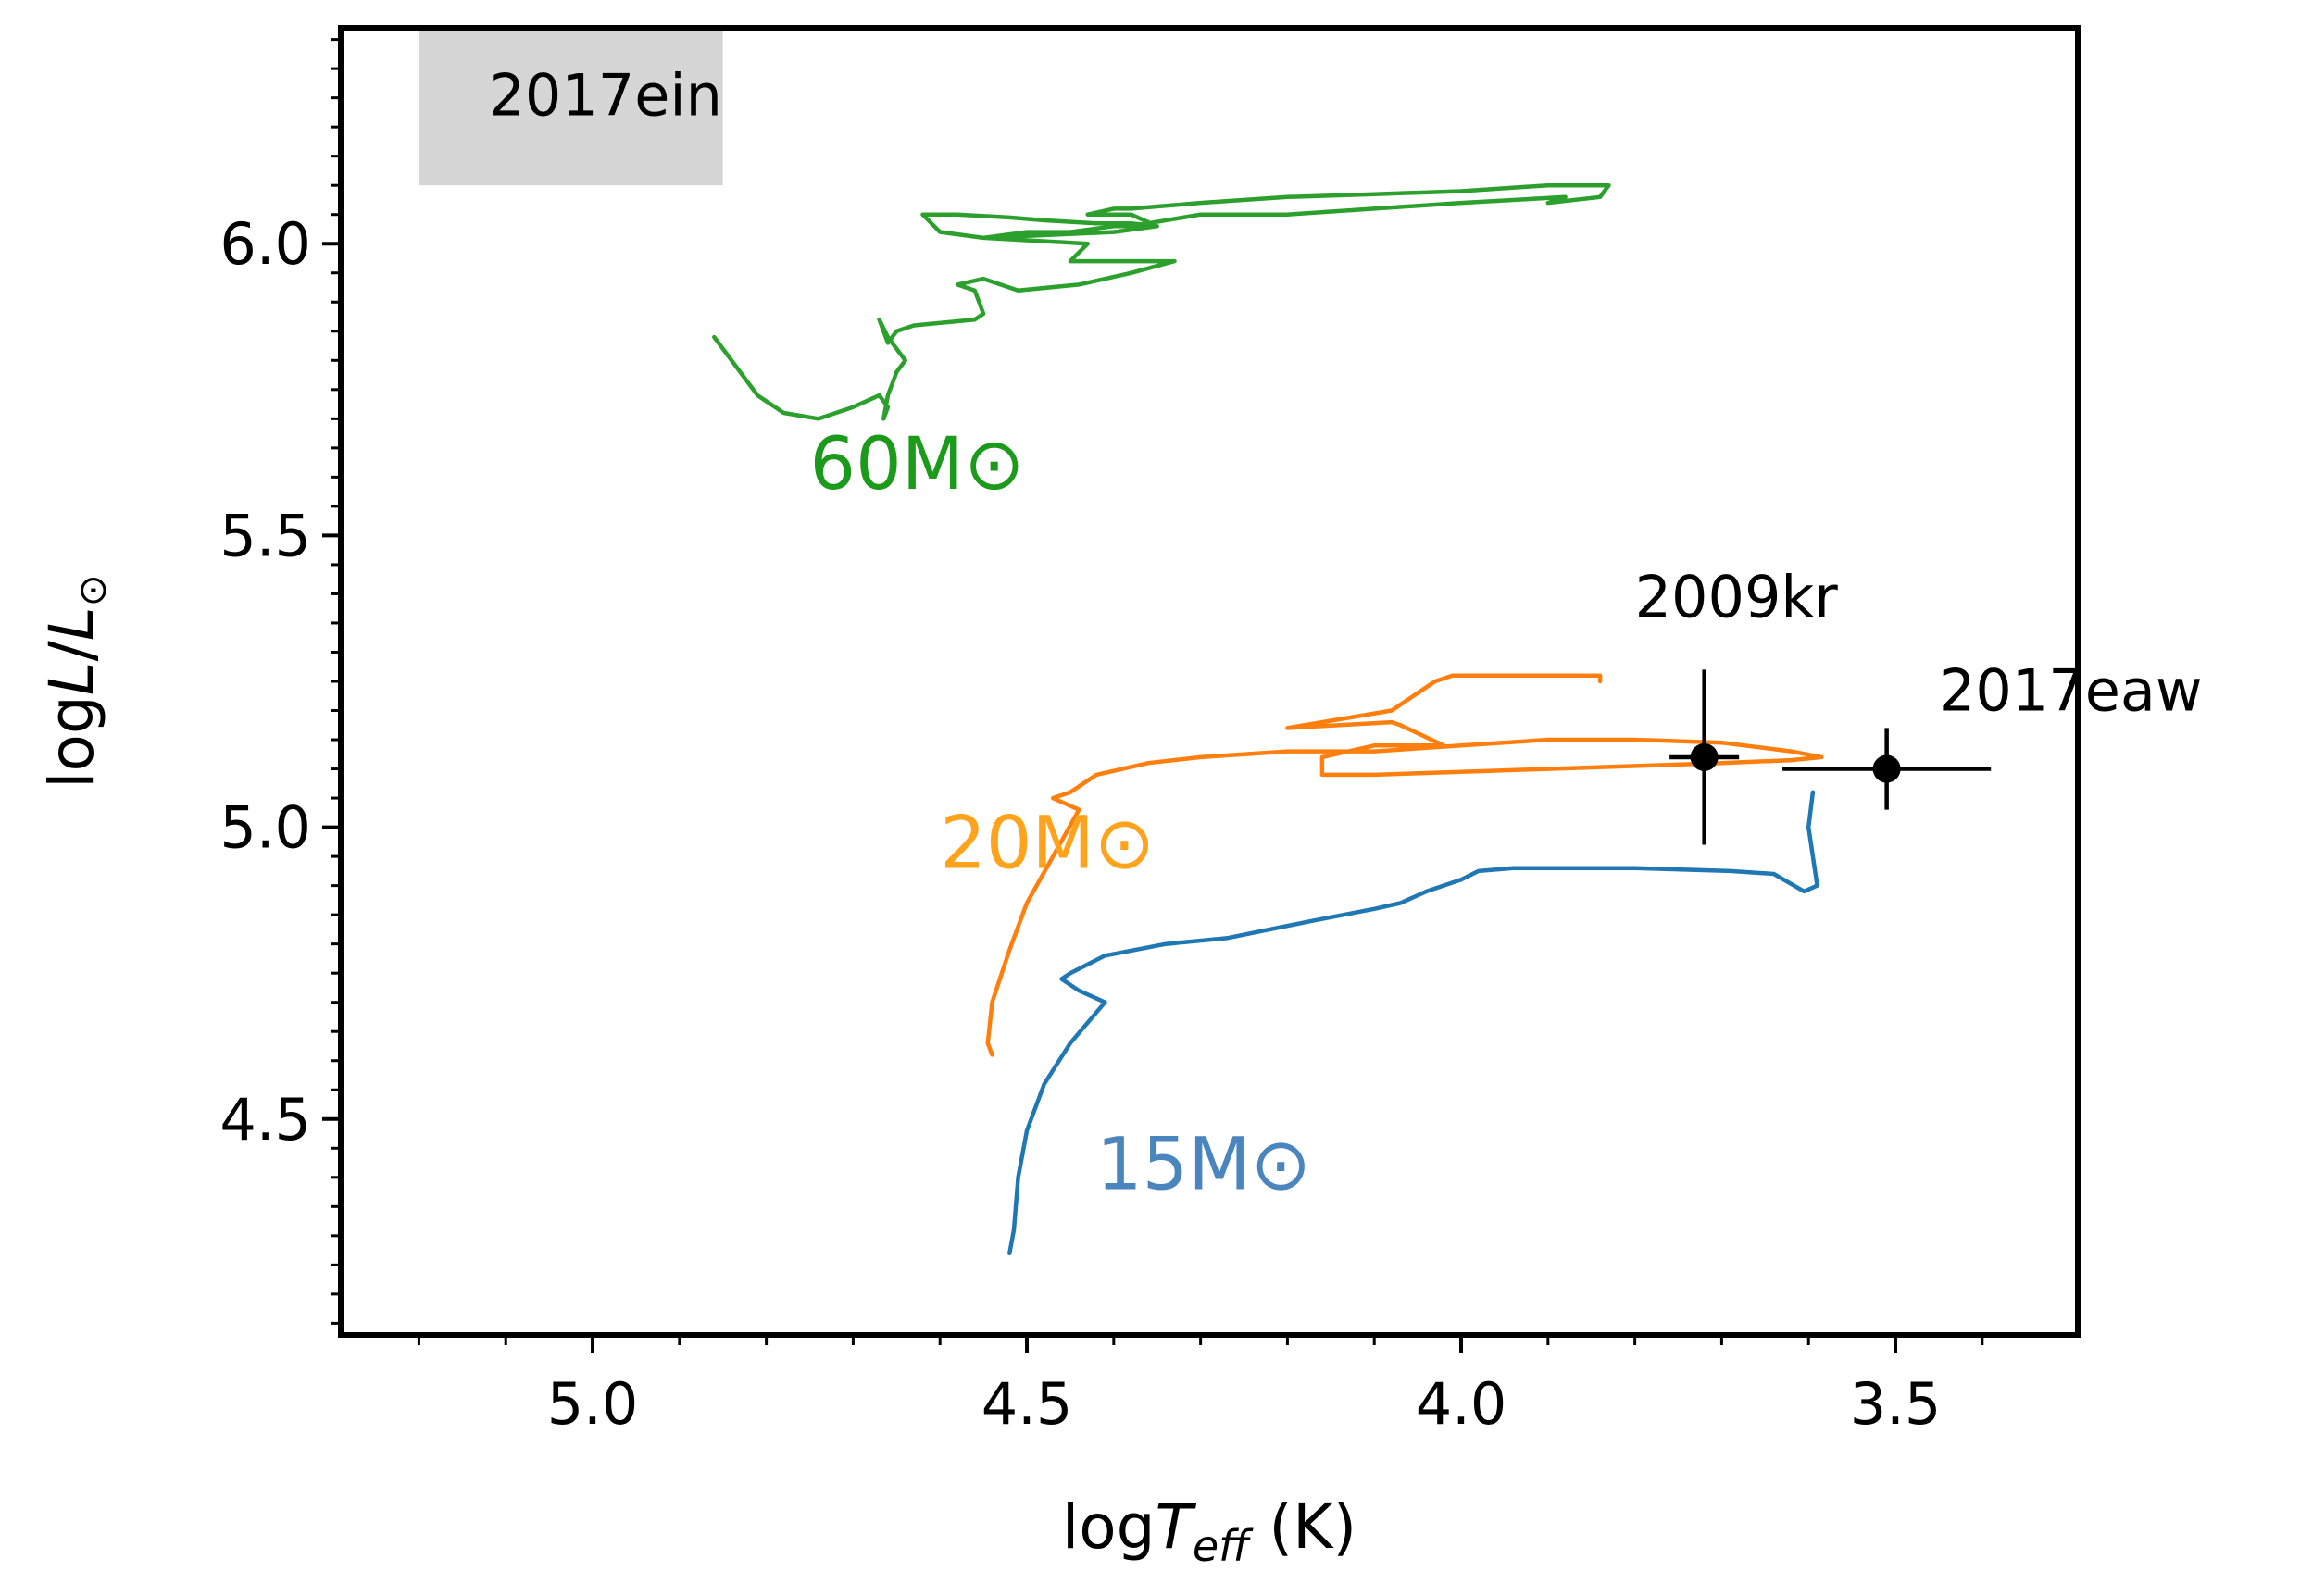 The width and height of the screenshot is (2300, 1596). Describe the element at coordinates (75, 681) in the screenshot. I see `y-axis-label: logL/L⊙` at that location.